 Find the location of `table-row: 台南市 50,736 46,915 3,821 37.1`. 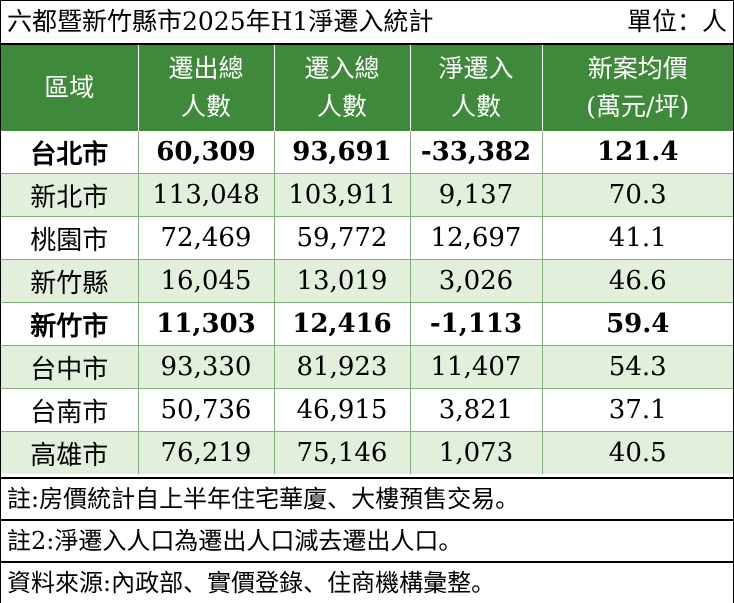

table-row: 台南市 50,736 46,915 3,821 37.1 is located at coordinates (367, 410).